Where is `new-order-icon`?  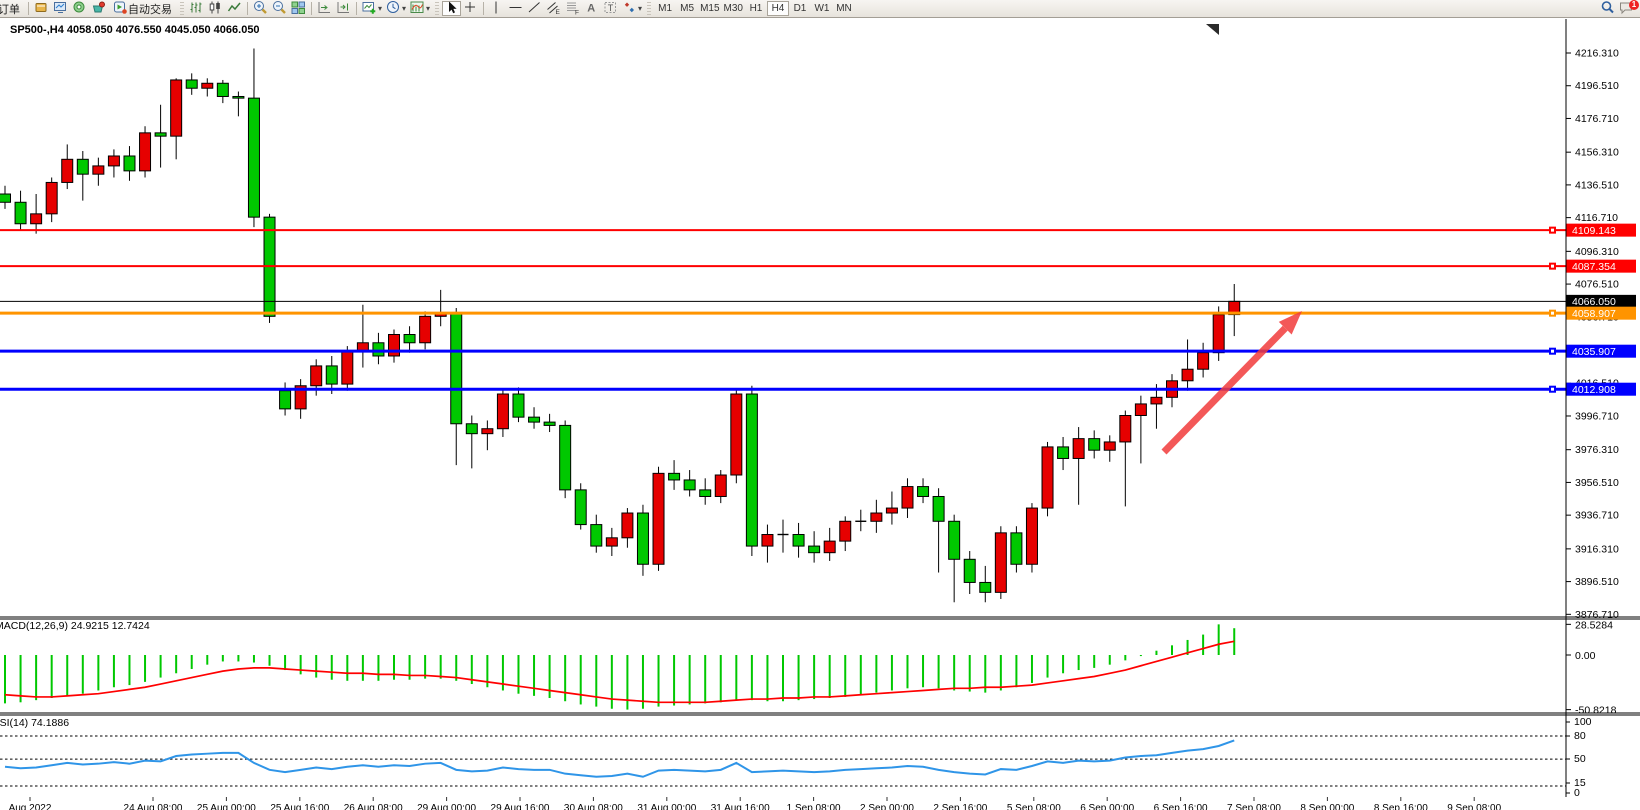
new-order-icon is located at coordinates (41, 8).